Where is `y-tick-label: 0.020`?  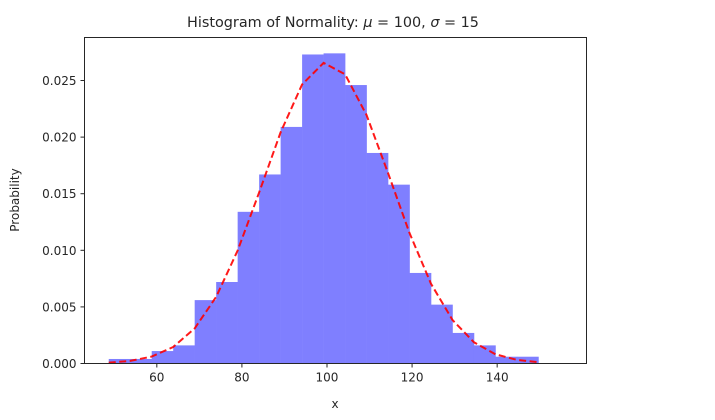
y-tick-label: 0.020 is located at coordinates (59, 138).